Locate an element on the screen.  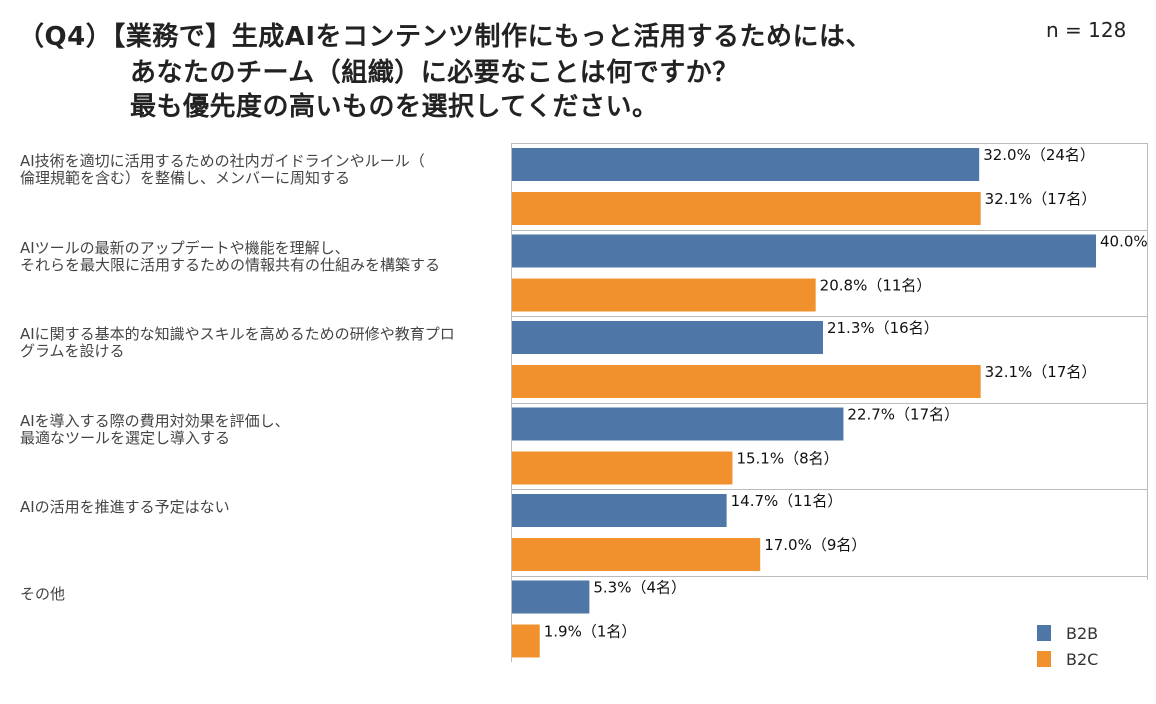
chart-title-line-3: 最も優先度の高いものを選択してください。 is located at coordinates (394, 107).